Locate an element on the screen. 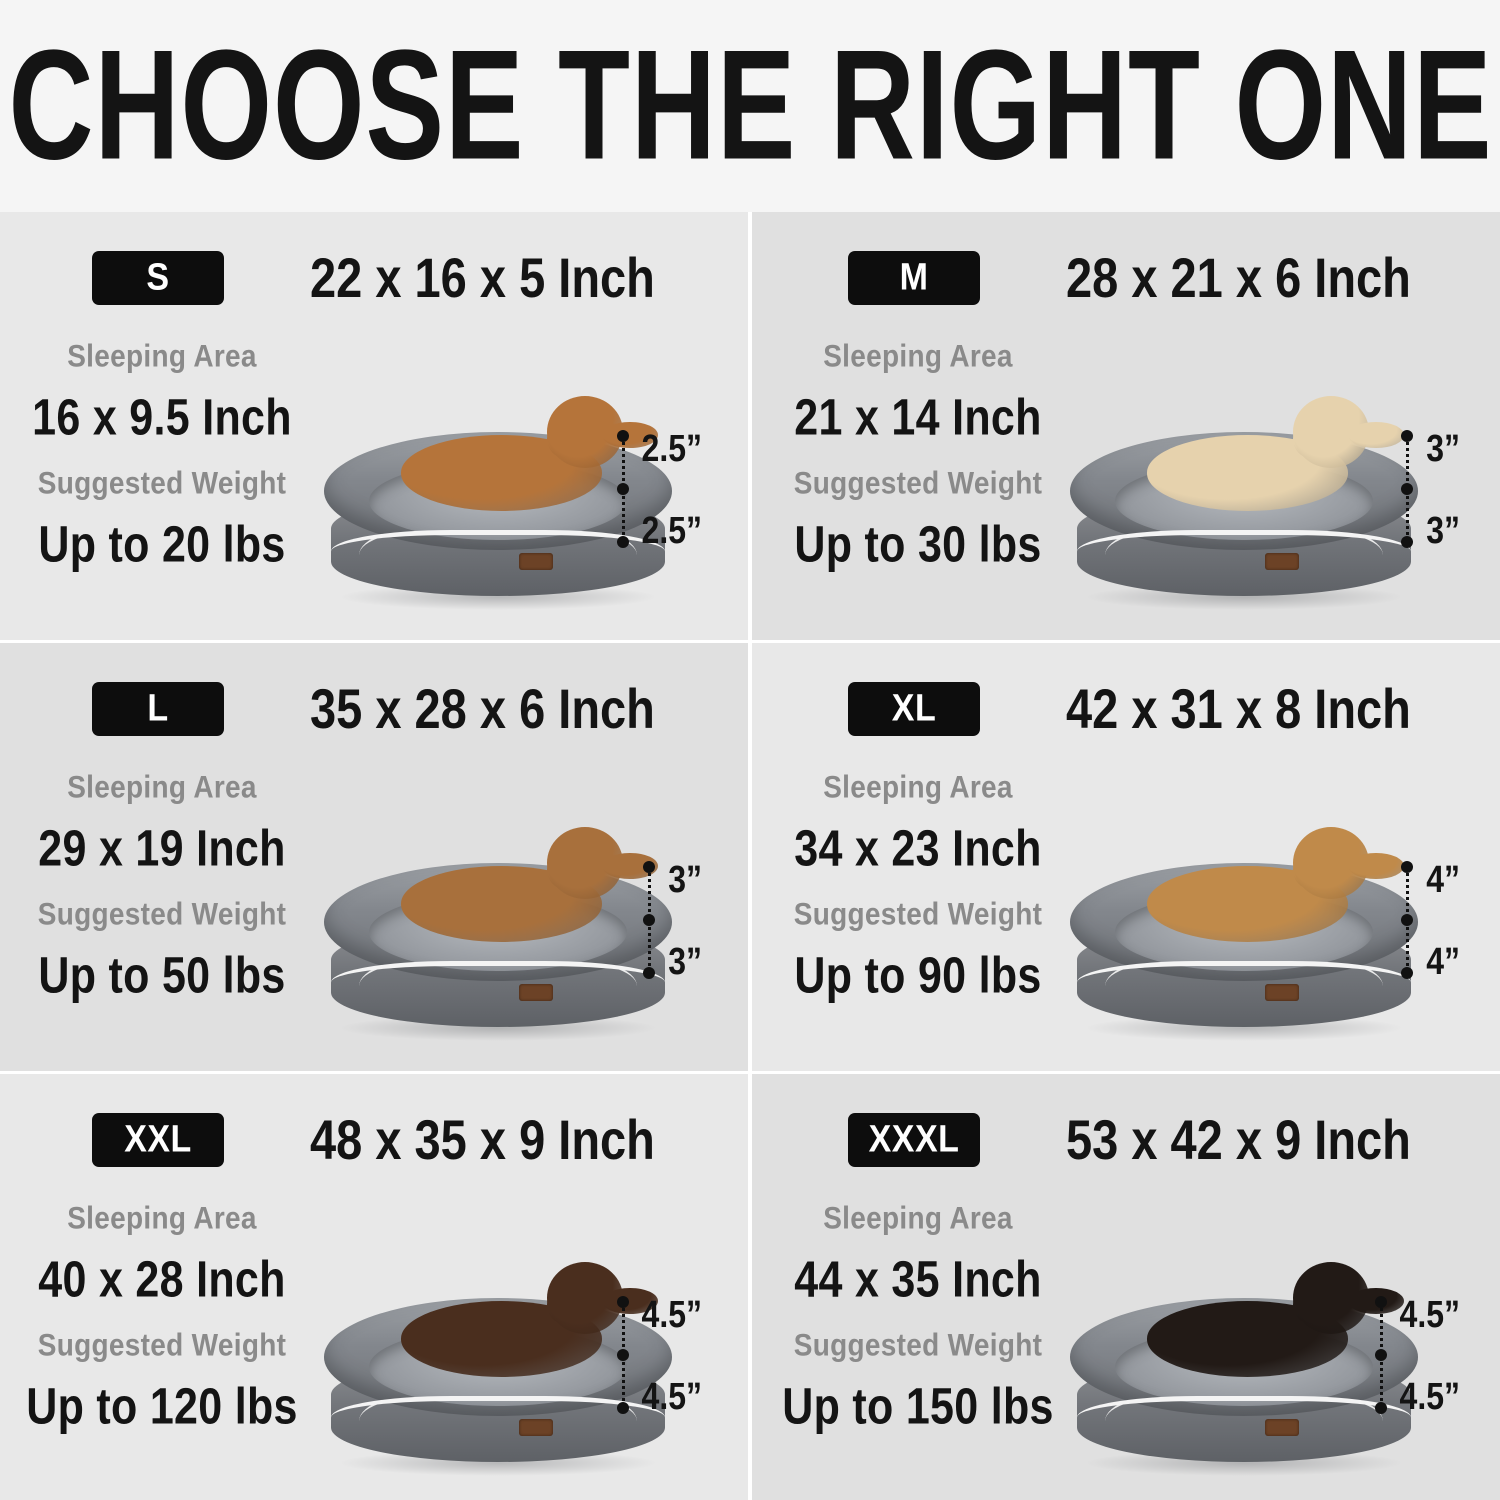  sleeping-area-value: 21 x 14 Inch is located at coordinates (918, 418).